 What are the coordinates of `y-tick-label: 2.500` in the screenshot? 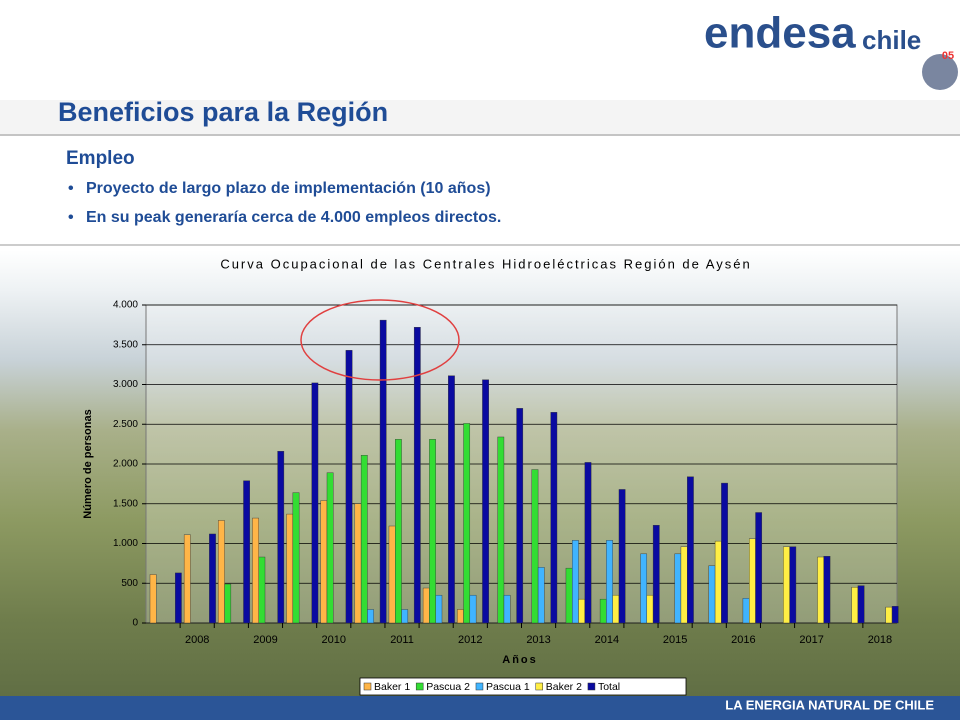 It's located at (125, 424).